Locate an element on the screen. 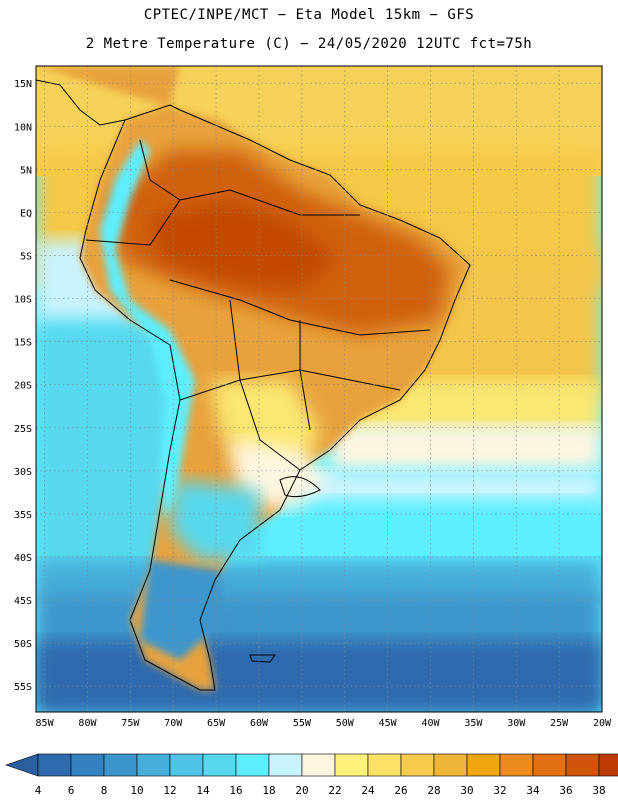 The image size is (618, 800). lat-label: 30S is located at coordinates (23, 472).